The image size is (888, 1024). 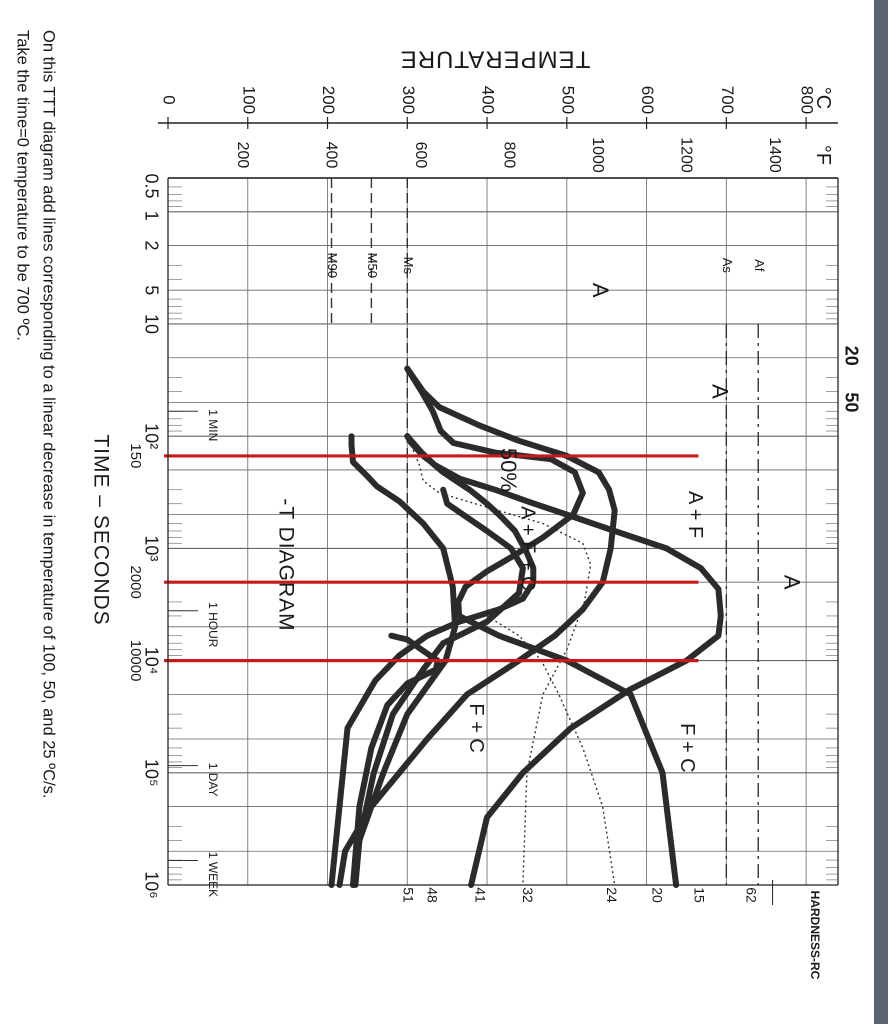 I want to click on celsius-tick-label: 200, so click(x=328, y=100).